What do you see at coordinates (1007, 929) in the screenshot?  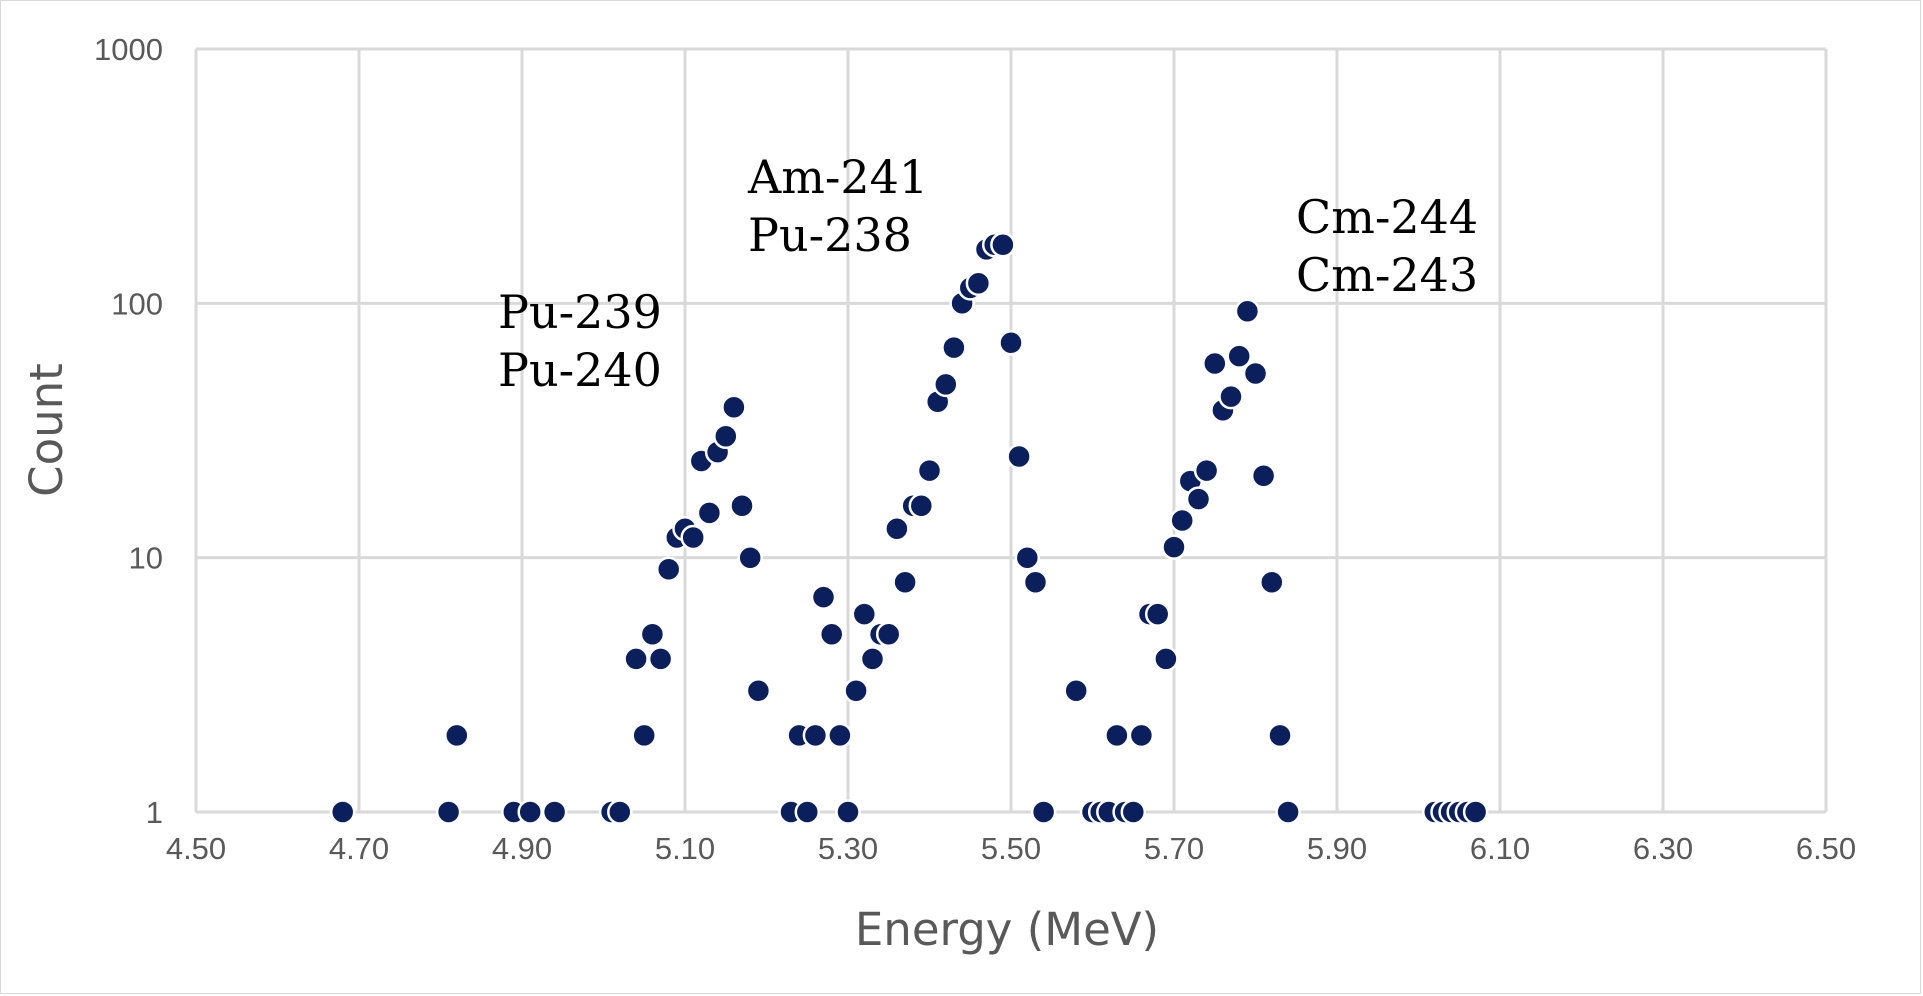 I see `x-axis-title: Energy (MeV)` at bounding box center [1007, 929].